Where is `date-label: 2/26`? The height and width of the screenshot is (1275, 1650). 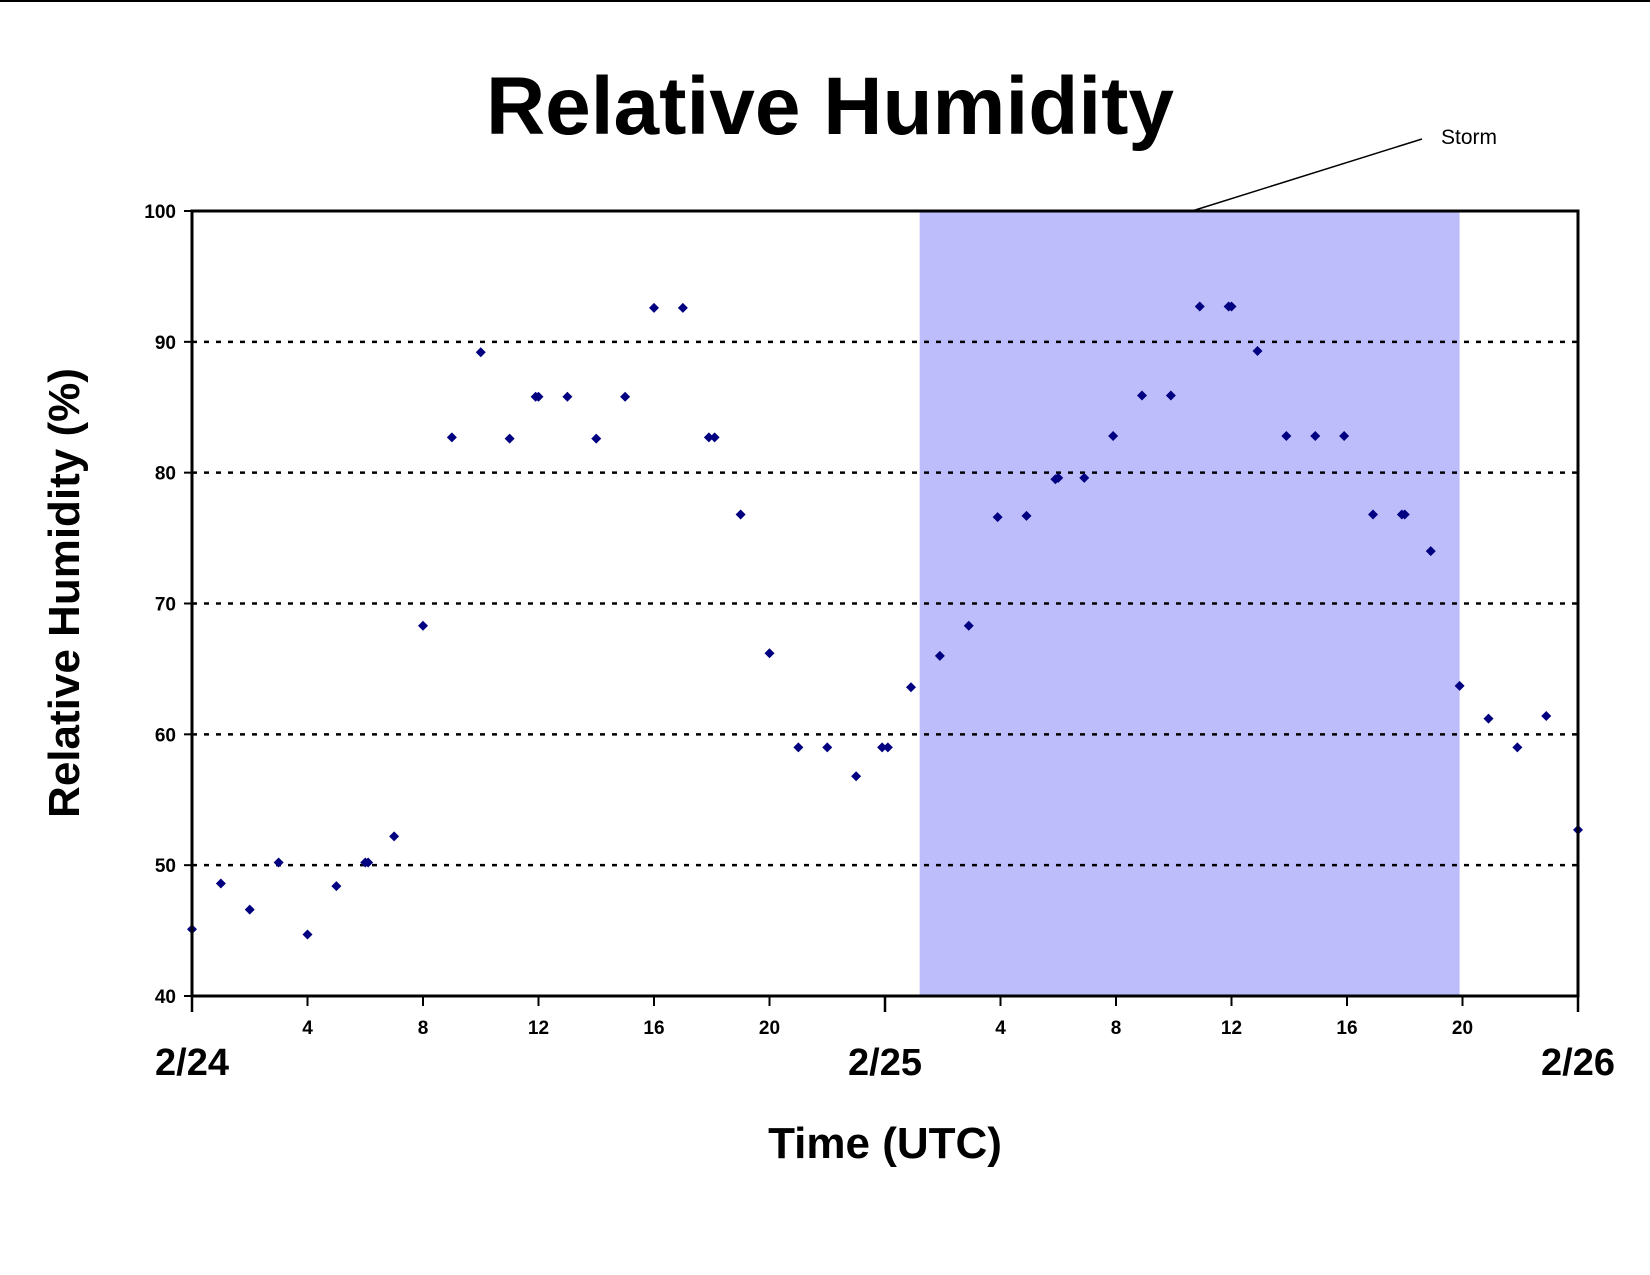 date-label: 2/26 is located at coordinates (1578, 1063).